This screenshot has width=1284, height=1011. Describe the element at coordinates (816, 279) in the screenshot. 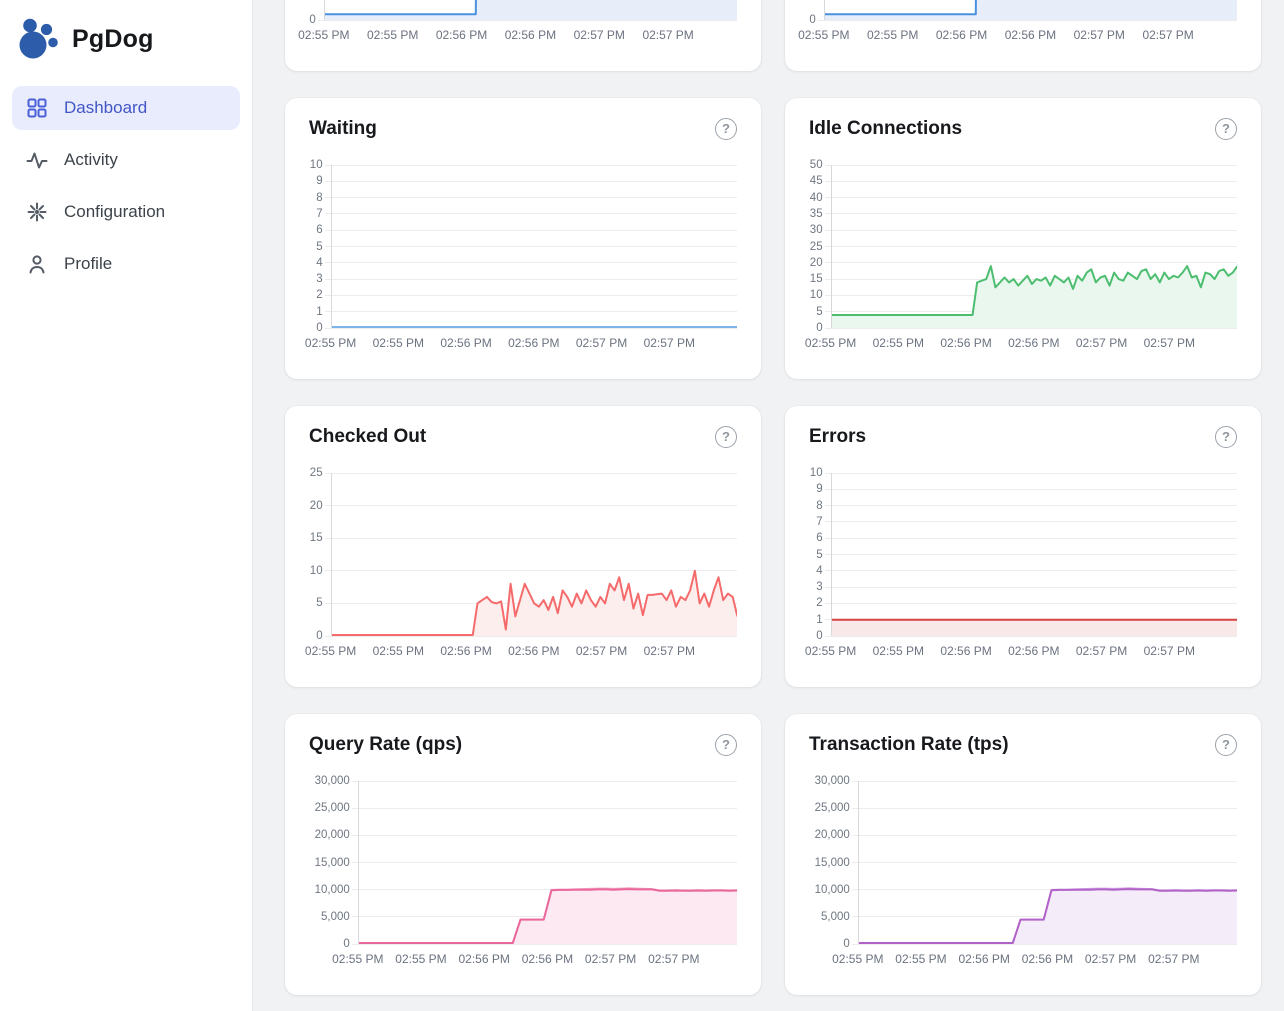

I see `y-axis-tick-label: 15` at that location.